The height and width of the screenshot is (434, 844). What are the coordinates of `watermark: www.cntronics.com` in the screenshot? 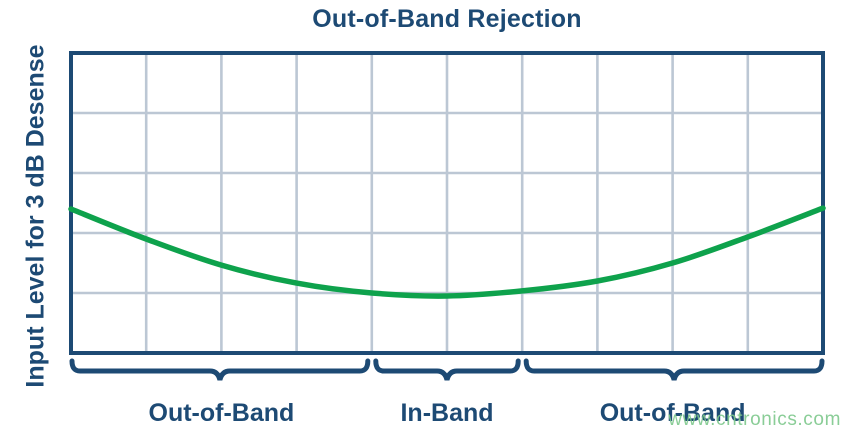 It's located at (754, 419).